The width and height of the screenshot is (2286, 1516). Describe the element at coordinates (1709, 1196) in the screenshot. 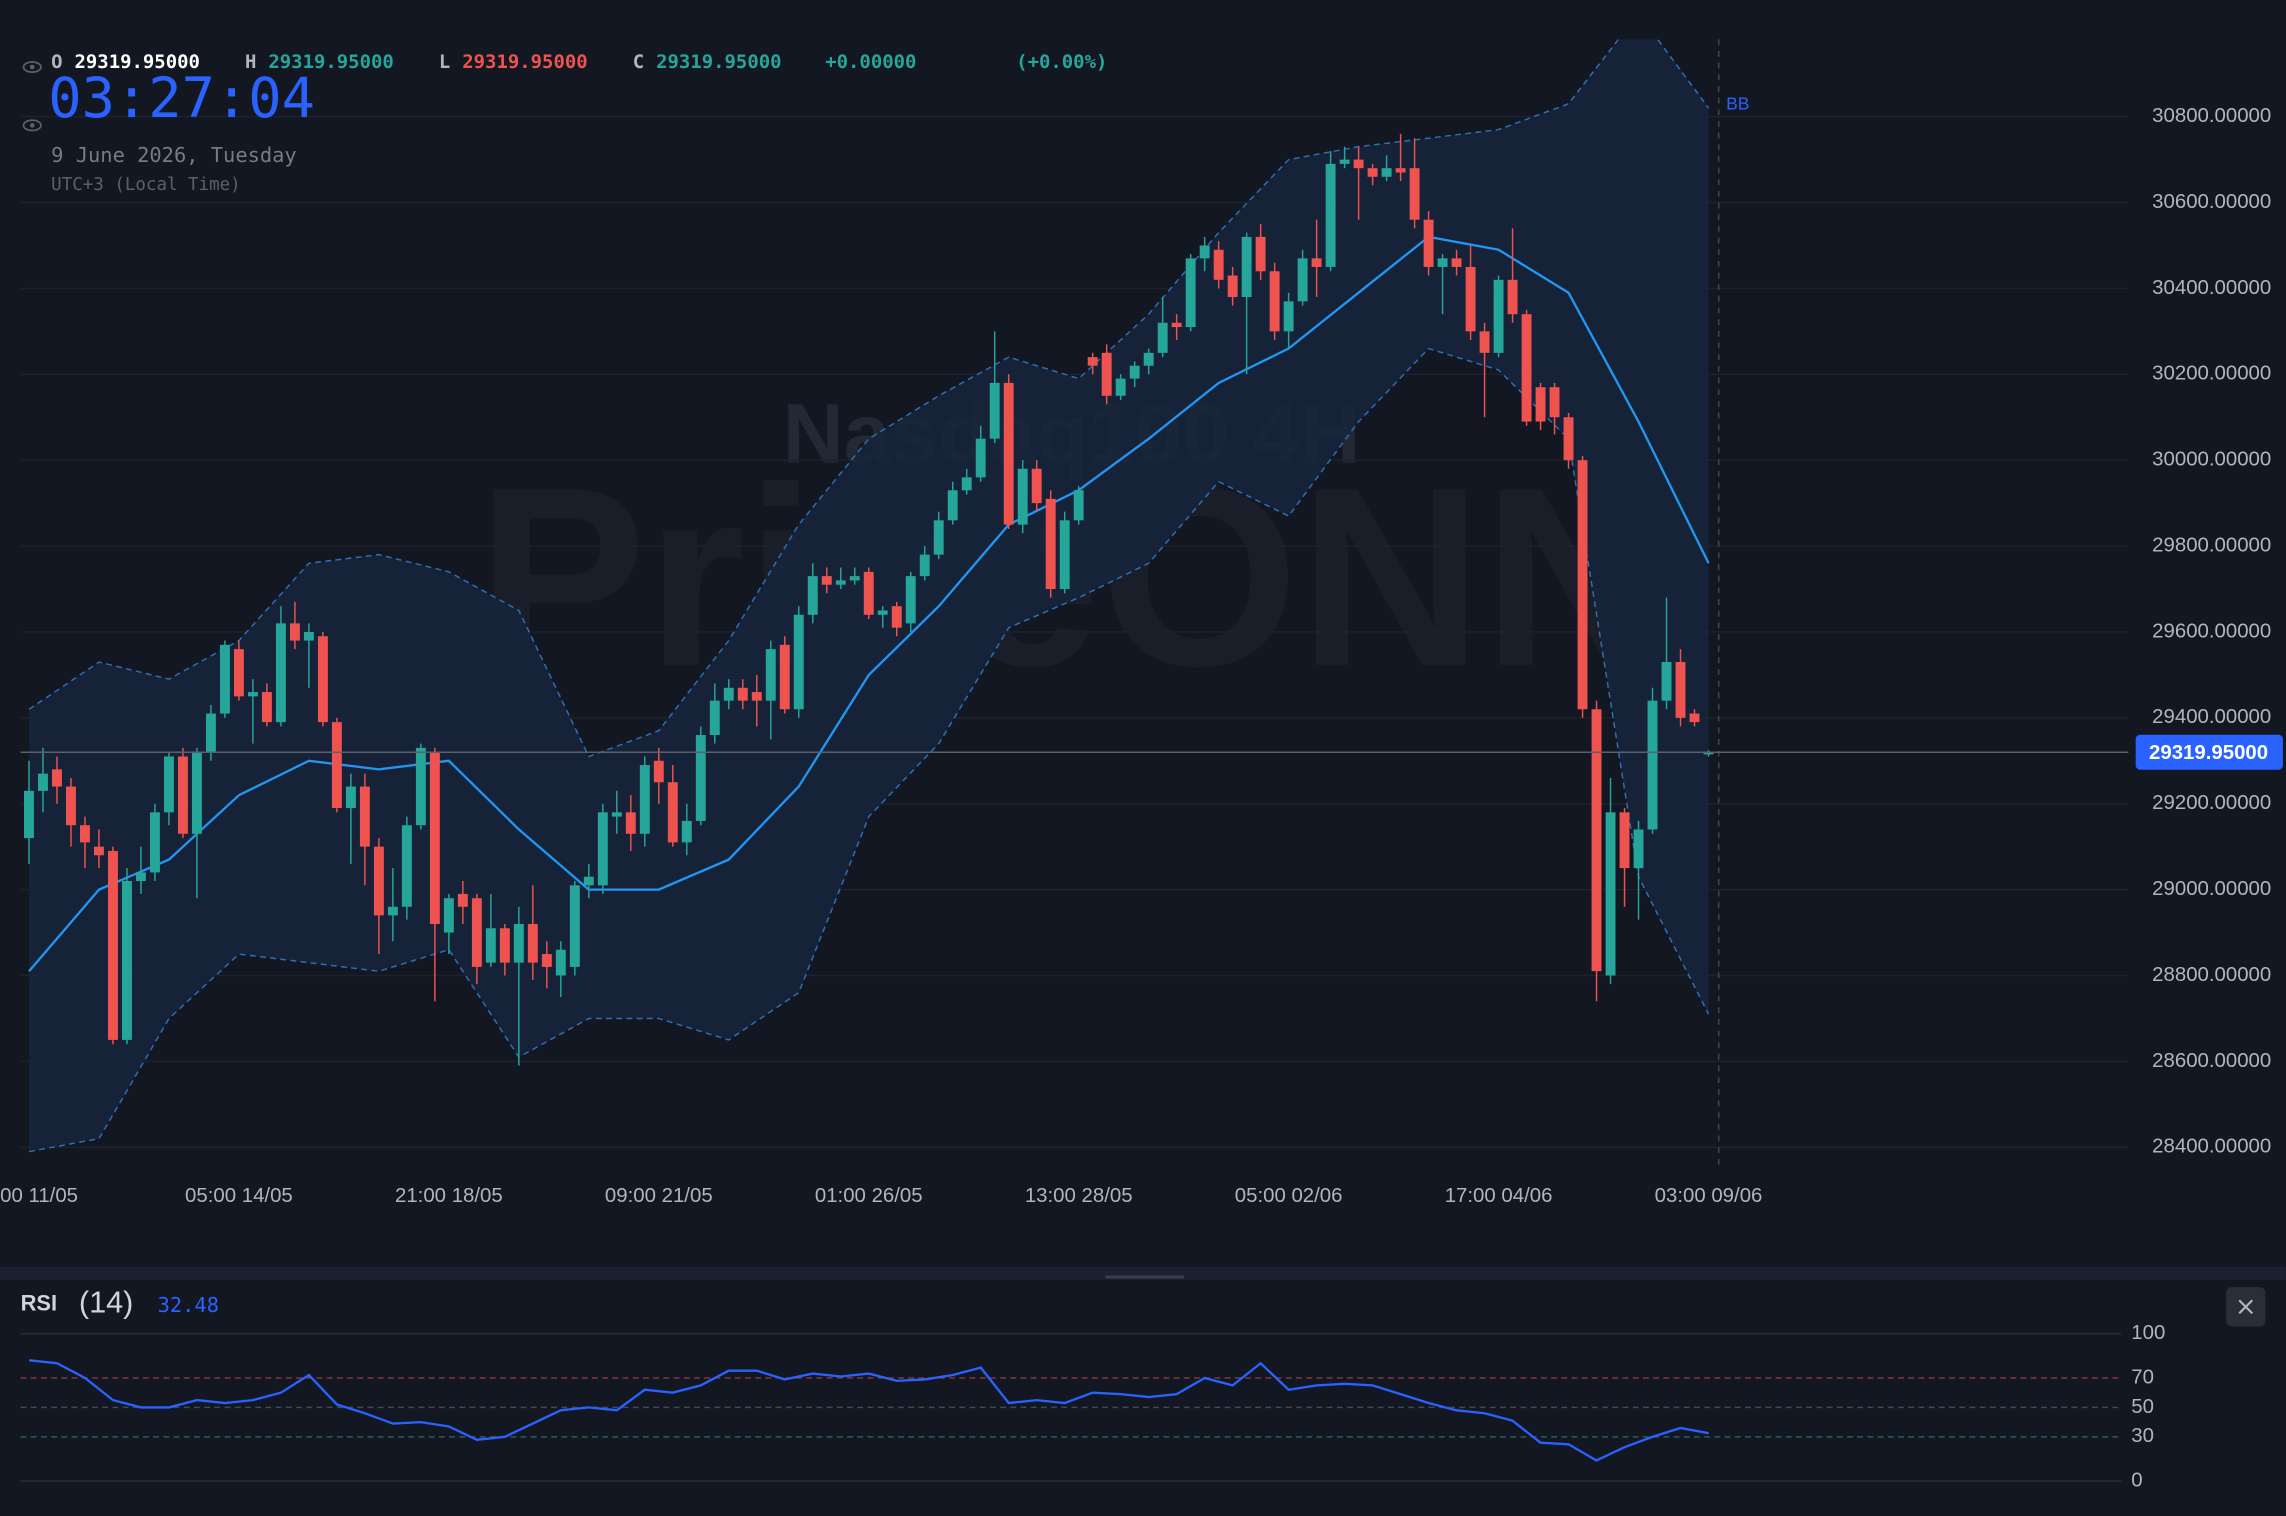

I see `x-tick-label: 03:00 09/06` at that location.